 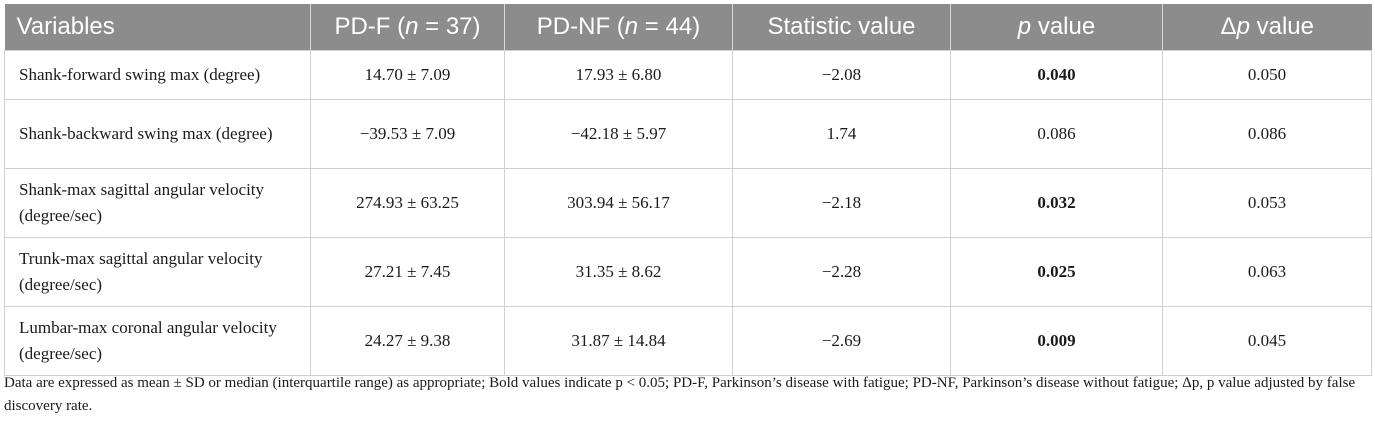 I want to click on cell-pd-f: 14.70 ± 7.09, so click(x=407, y=75).